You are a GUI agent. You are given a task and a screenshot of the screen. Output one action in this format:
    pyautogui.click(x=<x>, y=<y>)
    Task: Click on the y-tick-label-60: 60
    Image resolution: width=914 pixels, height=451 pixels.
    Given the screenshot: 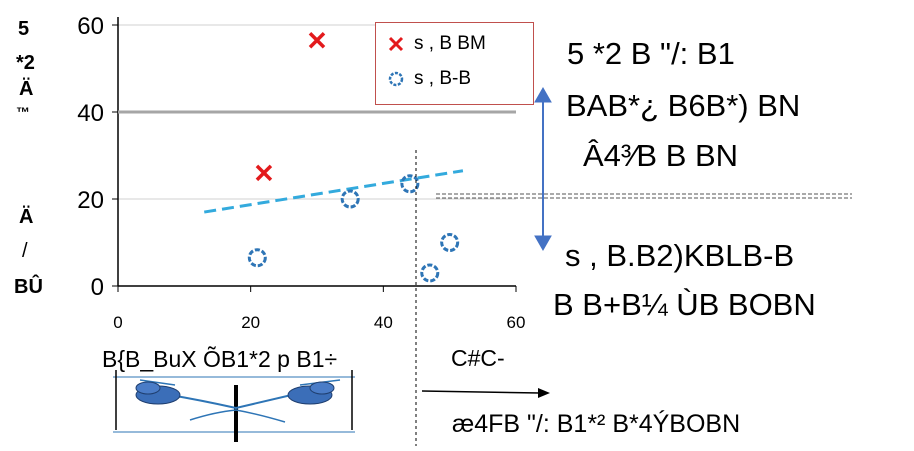 What is the action you would take?
    pyautogui.click(x=90, y=26)
    